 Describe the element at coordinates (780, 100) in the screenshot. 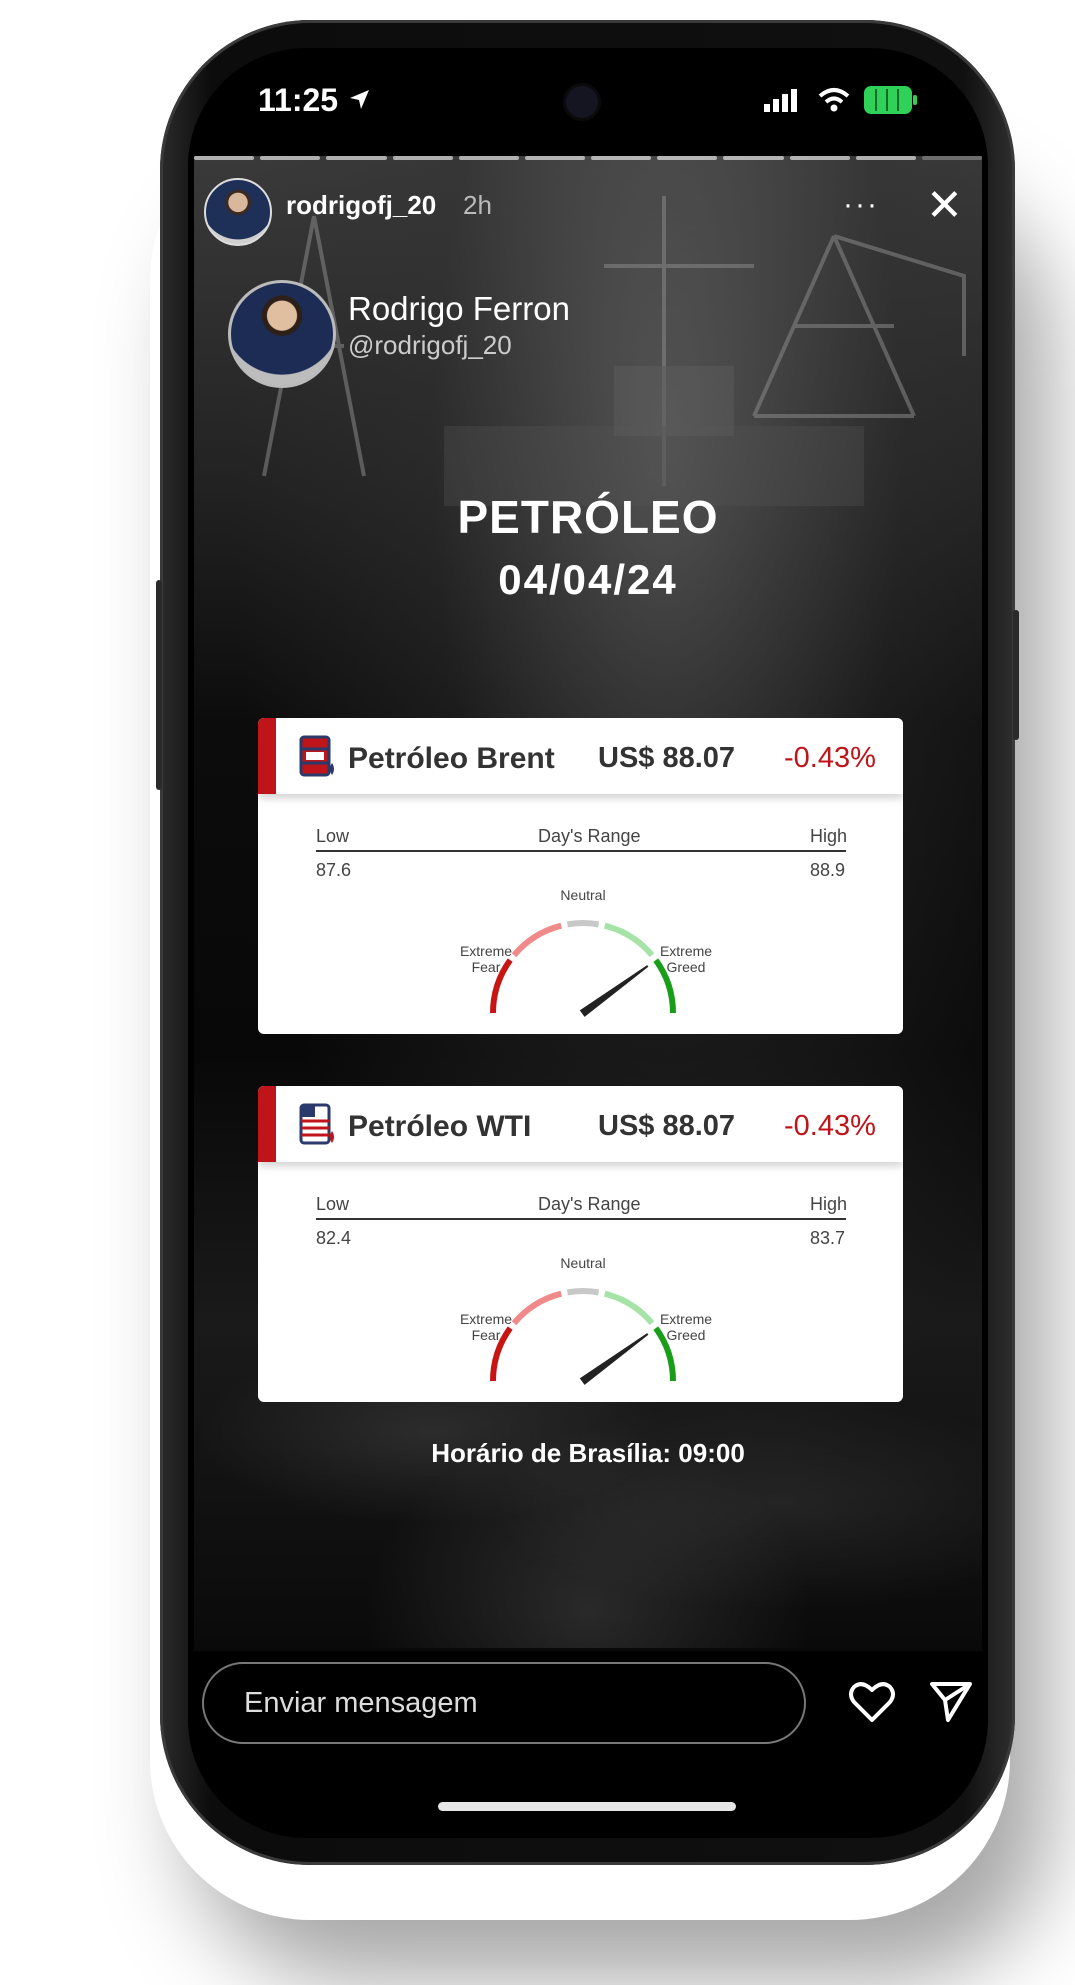

I see `signal-icon` at that location.